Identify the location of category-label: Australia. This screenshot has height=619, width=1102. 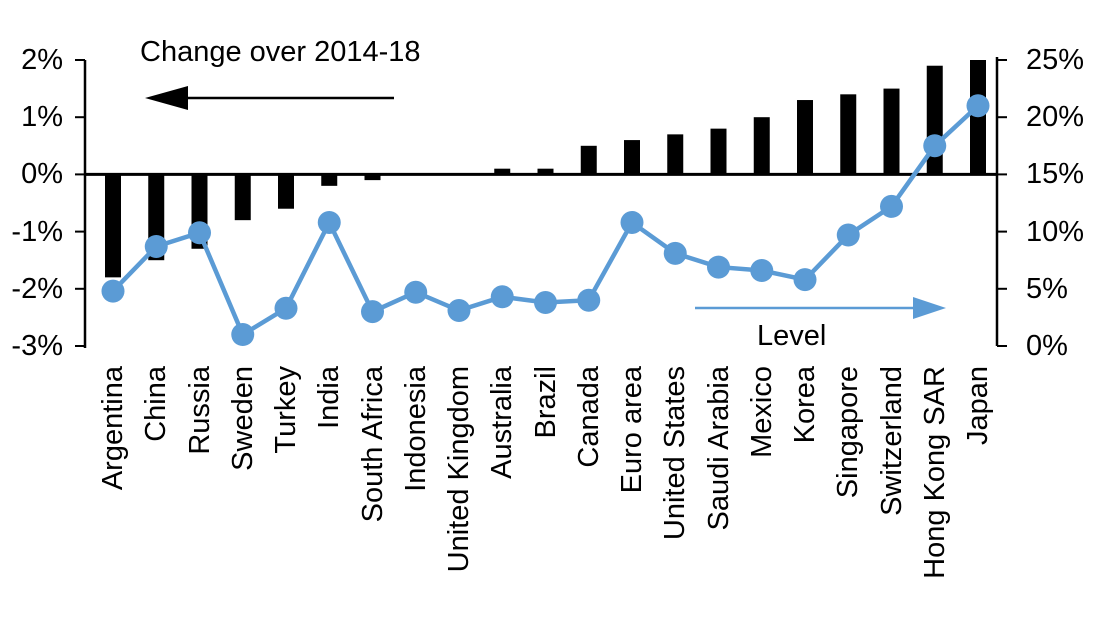
(502, 422).